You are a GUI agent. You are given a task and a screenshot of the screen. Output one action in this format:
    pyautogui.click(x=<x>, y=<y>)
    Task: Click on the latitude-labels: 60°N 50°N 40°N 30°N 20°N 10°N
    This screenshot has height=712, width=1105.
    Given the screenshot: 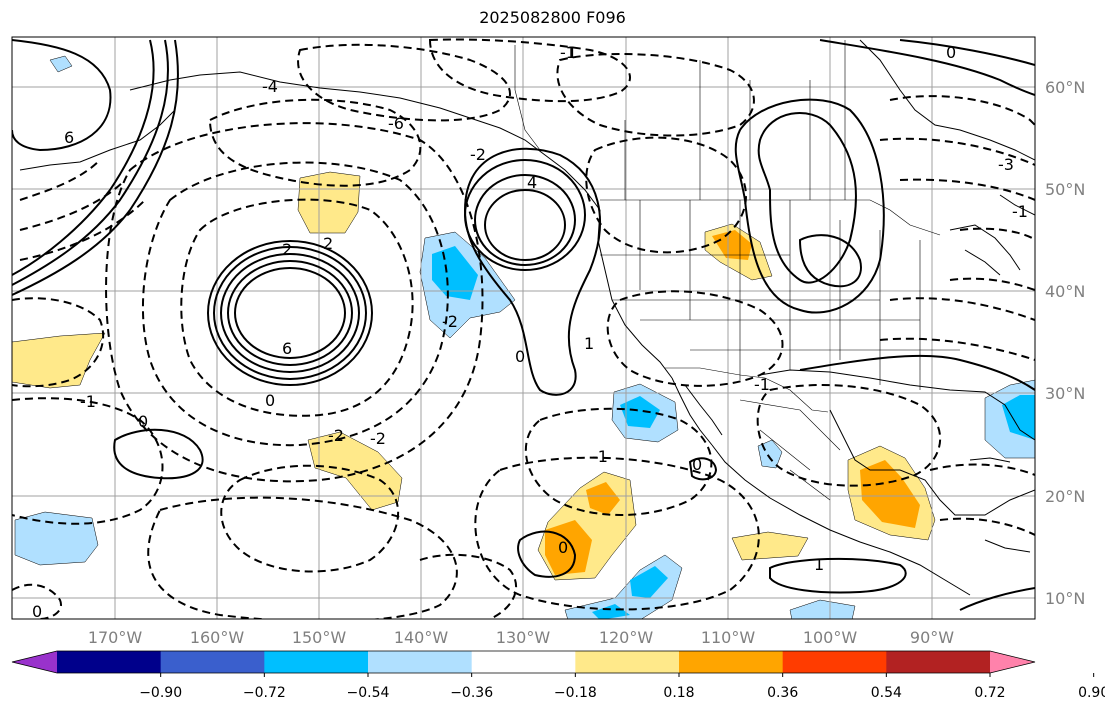 What is the action you would take?
    pyautogui.click(x=1065, y=343)
    